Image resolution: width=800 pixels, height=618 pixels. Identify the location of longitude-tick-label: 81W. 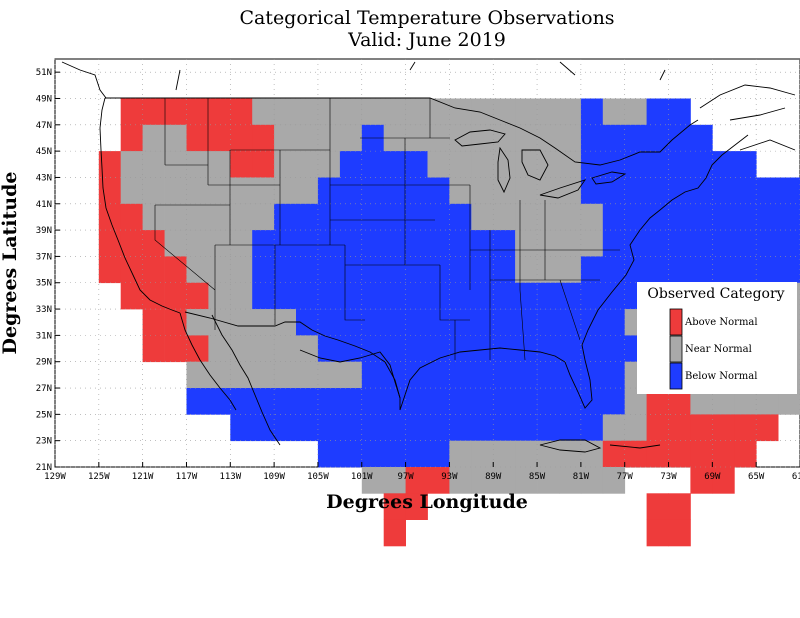
(581, 477).